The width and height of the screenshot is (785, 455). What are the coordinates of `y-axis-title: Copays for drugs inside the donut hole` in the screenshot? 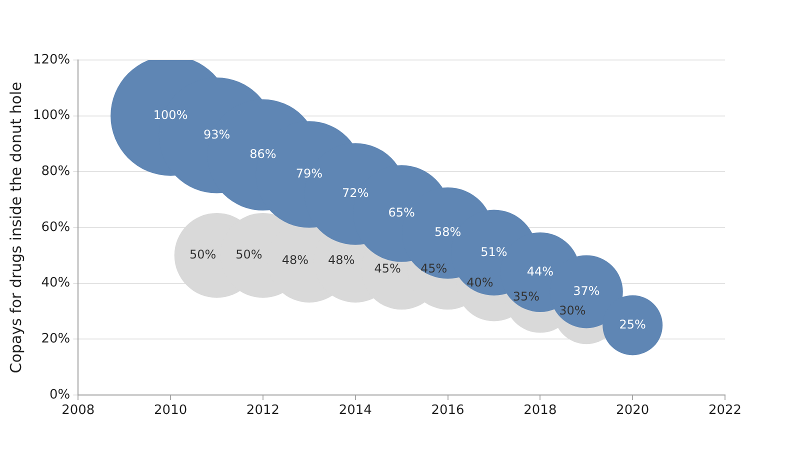 It's located at (15, 228).